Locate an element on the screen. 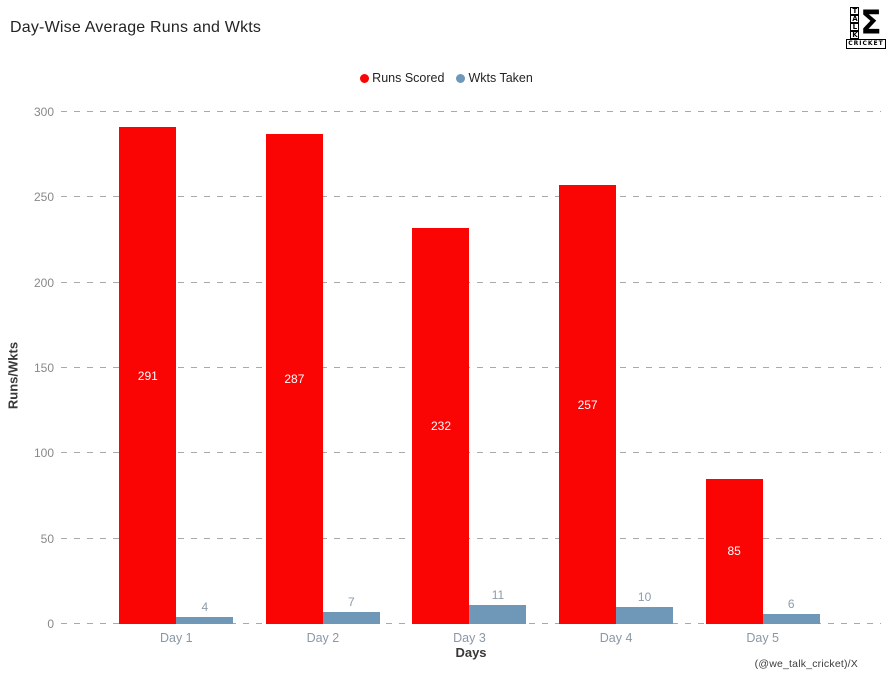  logo-sigma-icon: Σ is located at coordinates (871, 23).